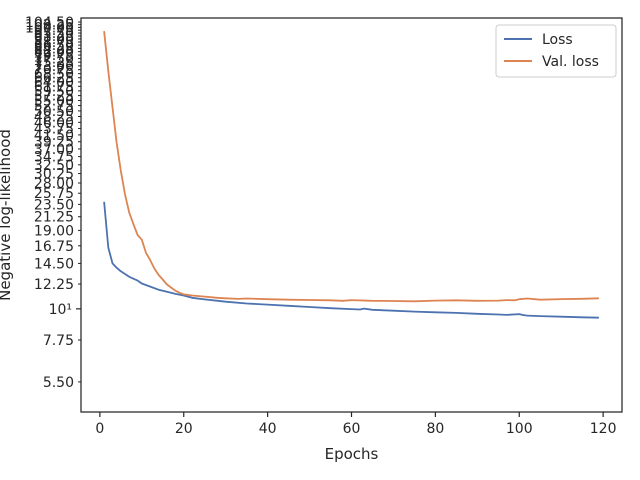  I want to click on x-tick-label: 60, so click(352, 429).